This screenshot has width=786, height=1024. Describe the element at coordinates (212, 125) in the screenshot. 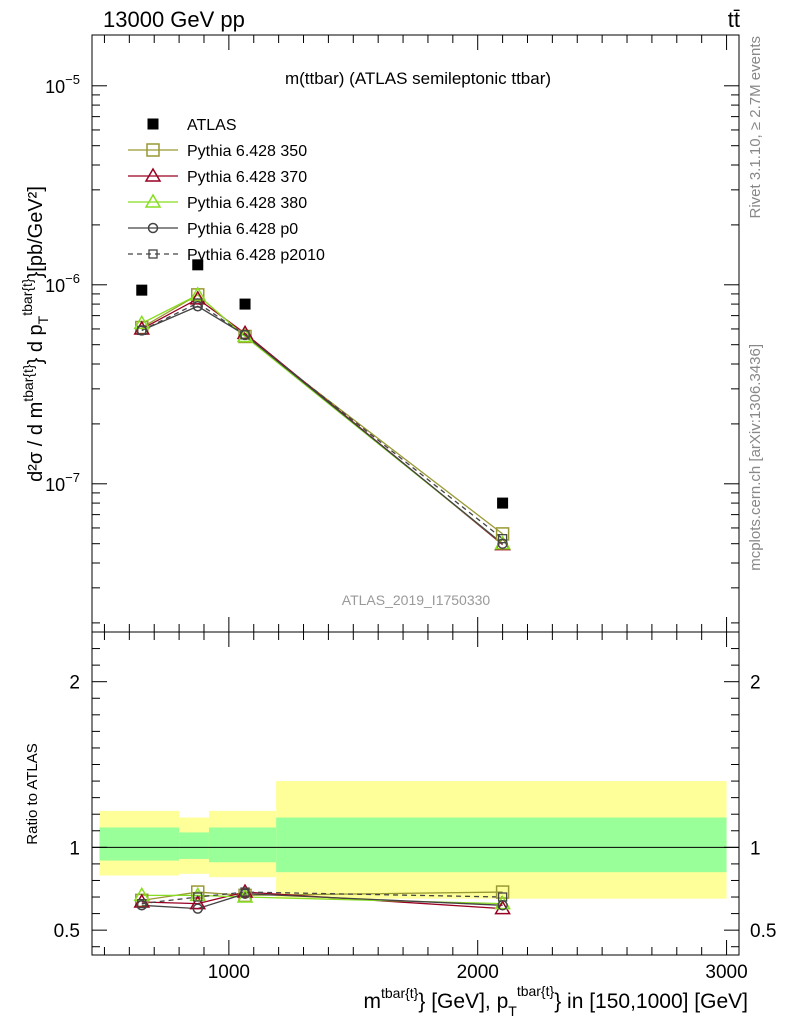

I see `legend-label: ATLAS` at that location.